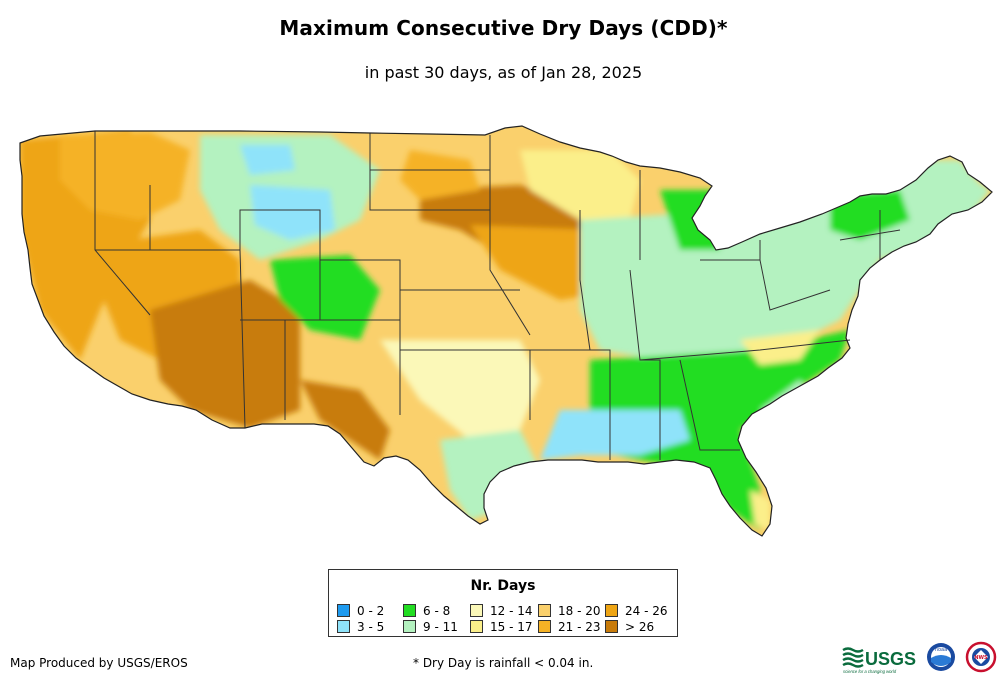 The image size is (1007, 691). Describe the element at coordinates (511, 626) in the screenshot. I see `legend-label: 15 - 17` at that location.